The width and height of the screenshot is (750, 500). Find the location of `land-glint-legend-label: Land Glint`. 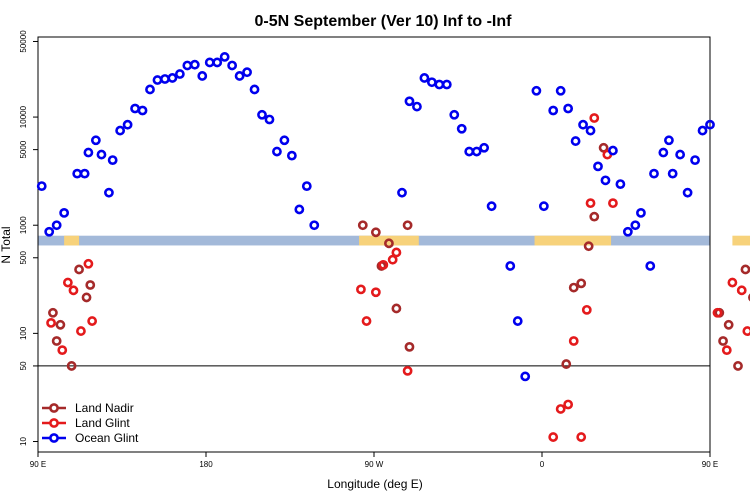

land-glint-legend-label: Land Glint is located at coordinates (102, 423).